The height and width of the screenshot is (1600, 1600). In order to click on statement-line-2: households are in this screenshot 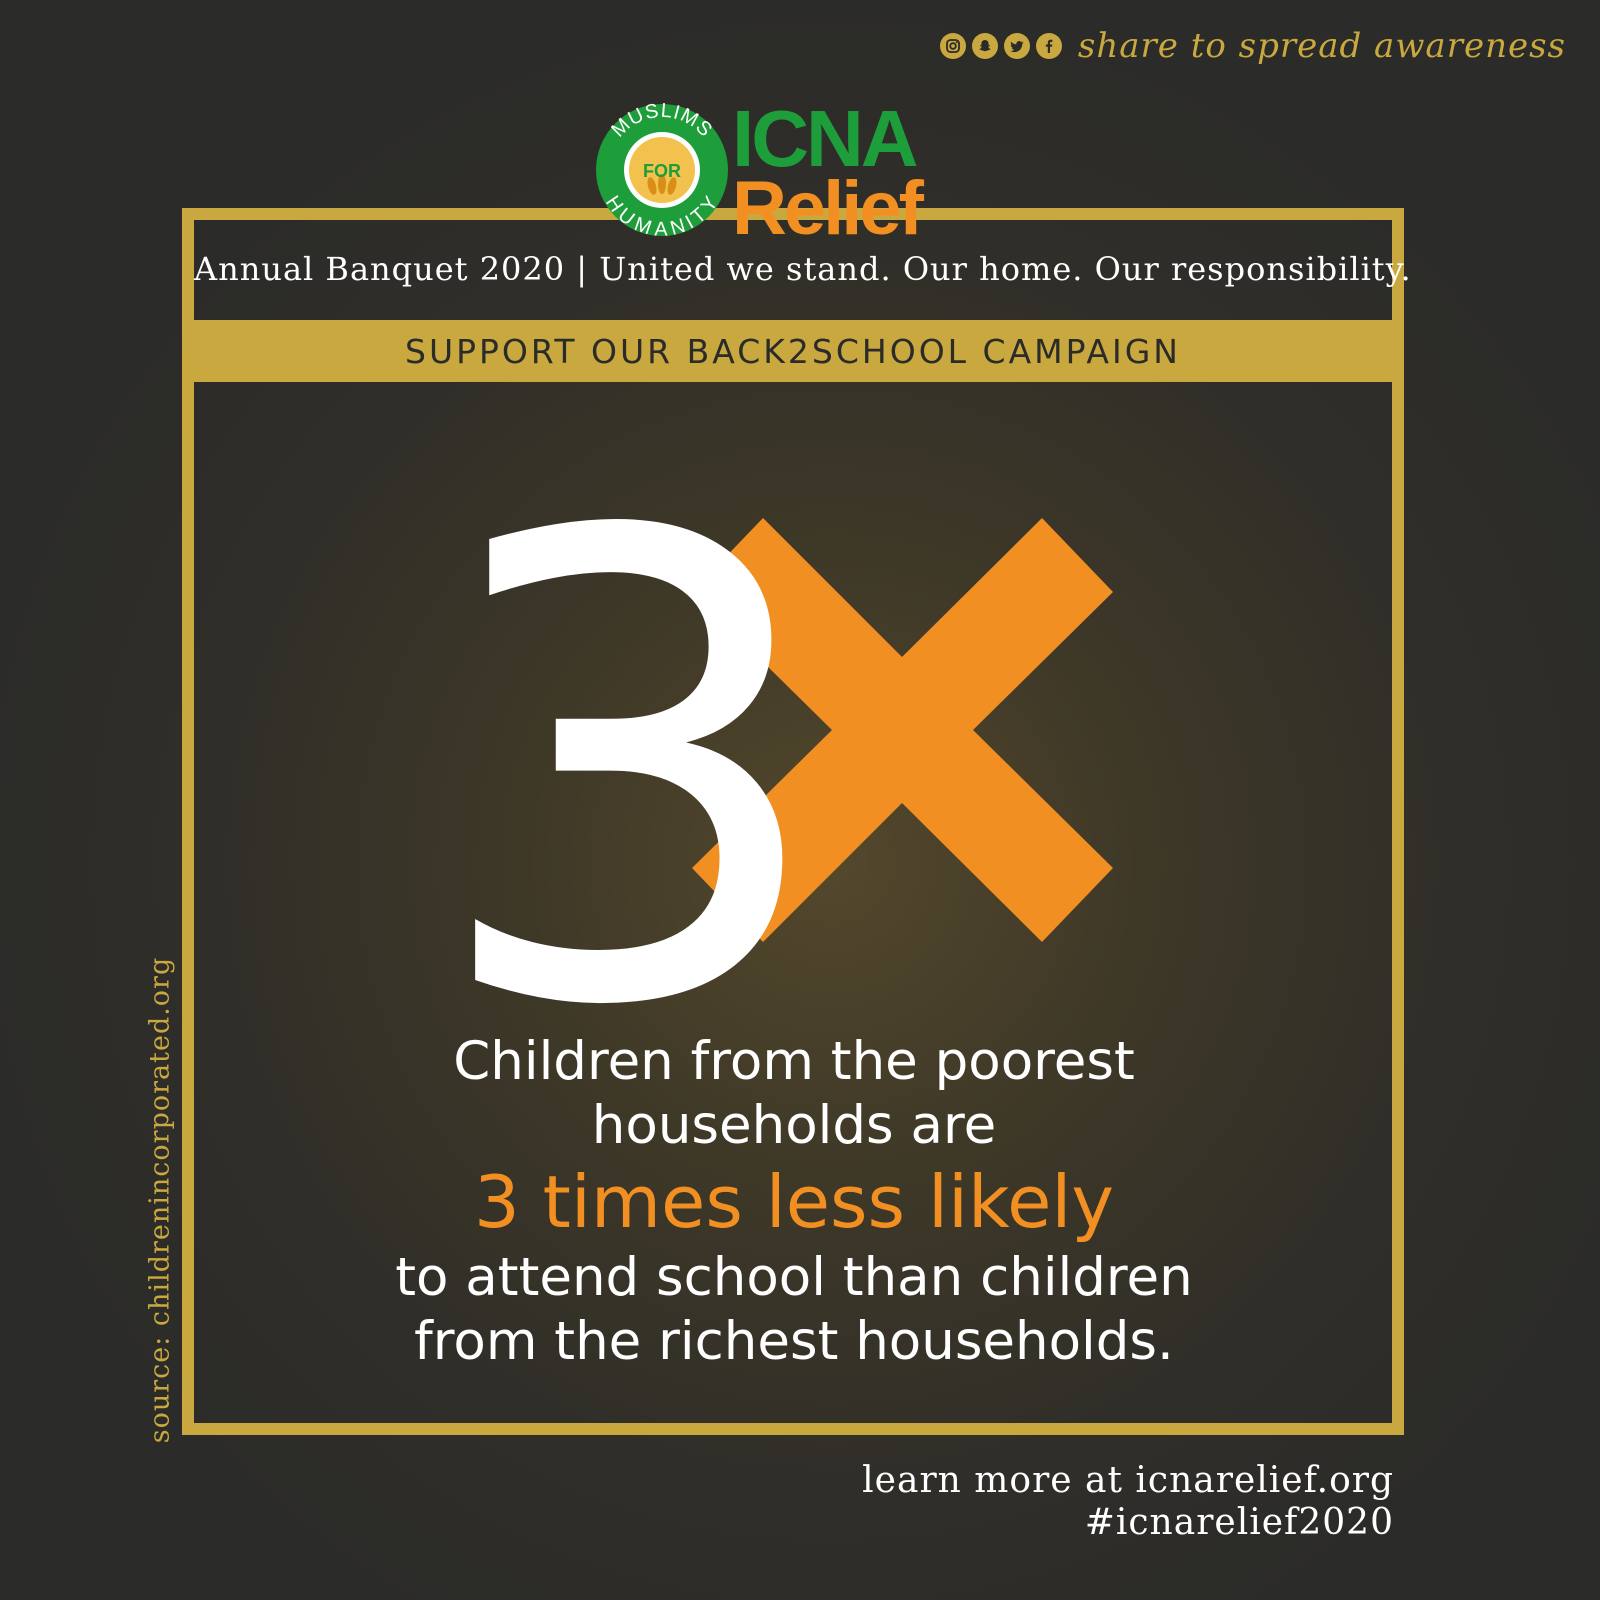, I will do `click(794, 1125)`.